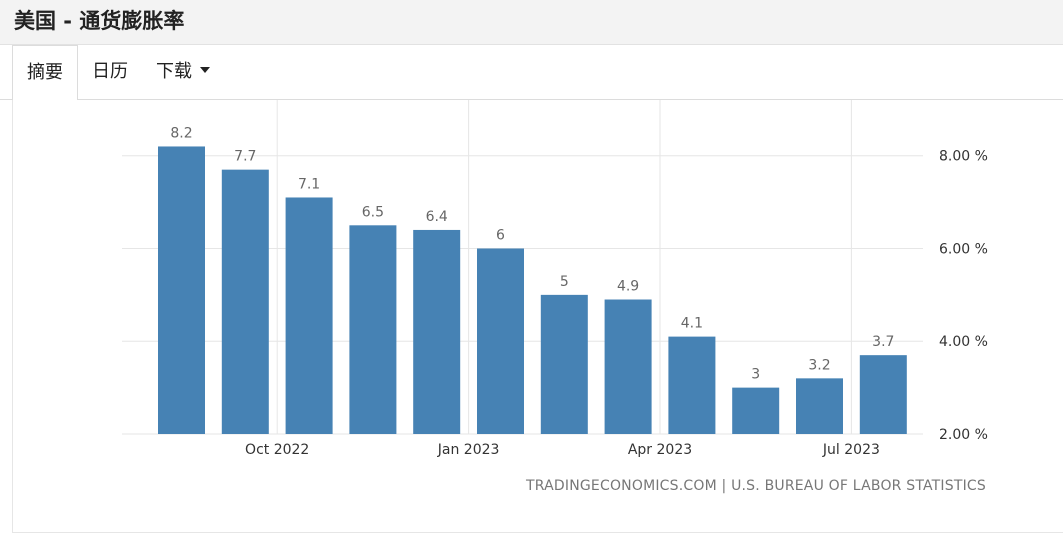  Describe the element at coordinates (851, 450) in the screenshot. I see `x-tick-label: Jul 2023` at that location.